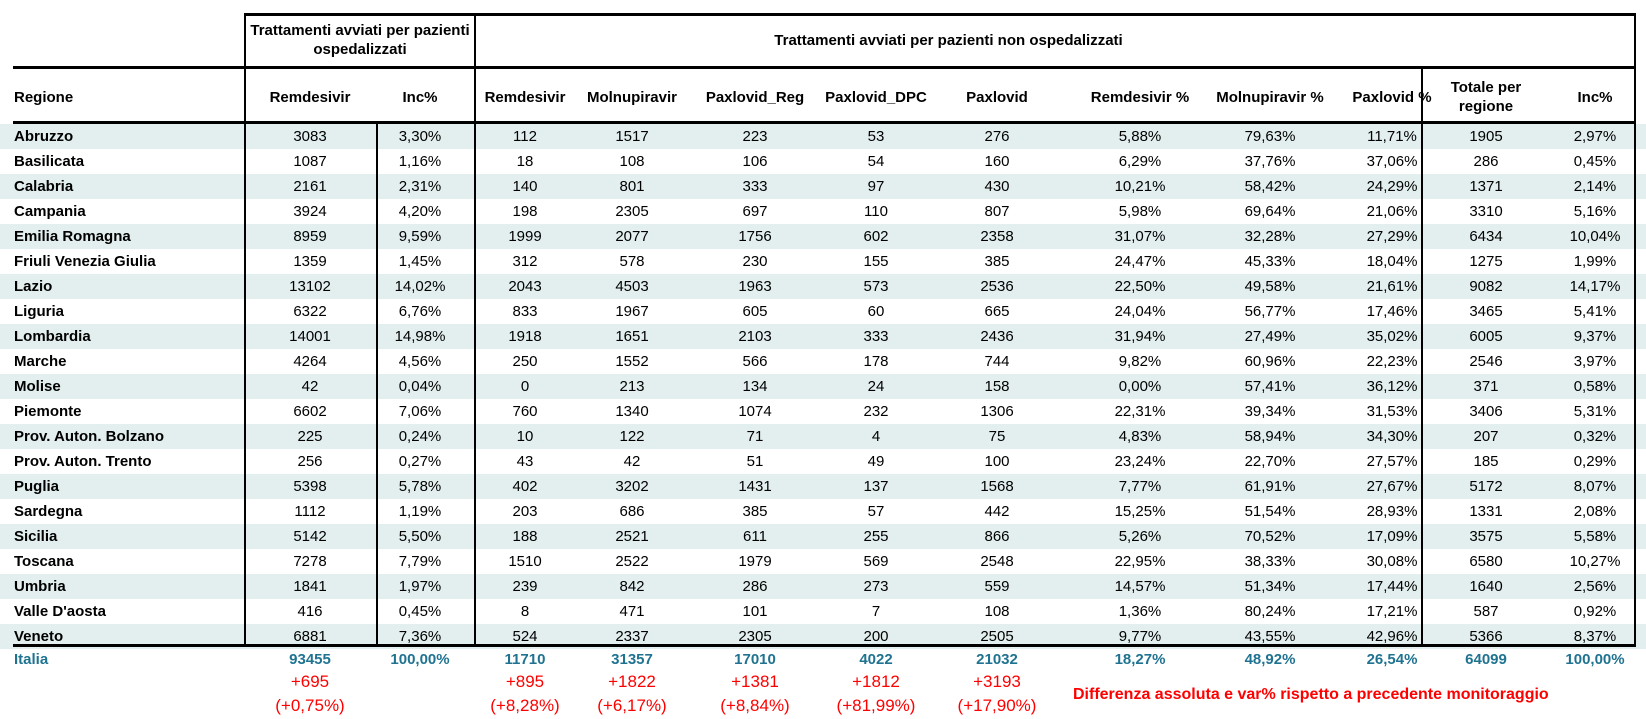  What do you see at coordinates (997, 161) in the screenshot?
I see `table-cell: 160` at bounding box center [997, 161].